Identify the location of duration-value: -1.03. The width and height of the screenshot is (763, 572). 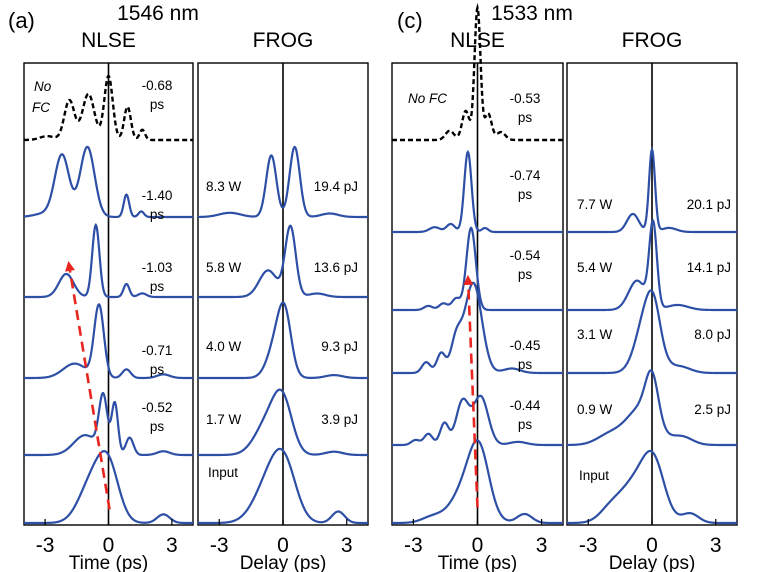
(157, 267).